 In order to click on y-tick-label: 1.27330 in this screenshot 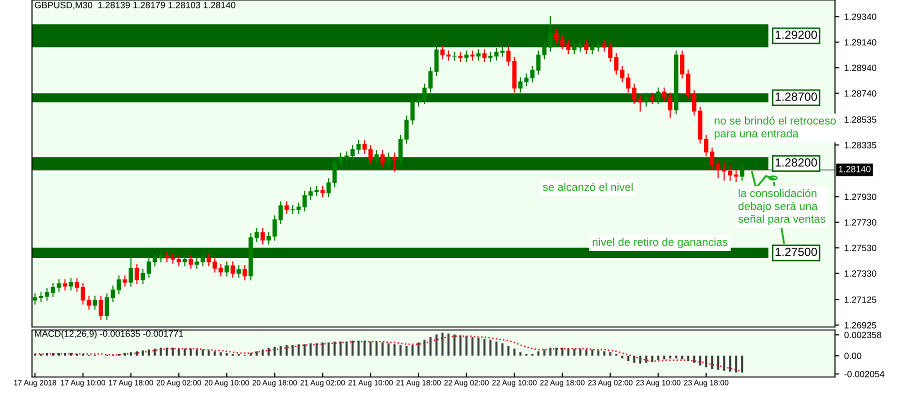, I will do `click(860, 273)`.